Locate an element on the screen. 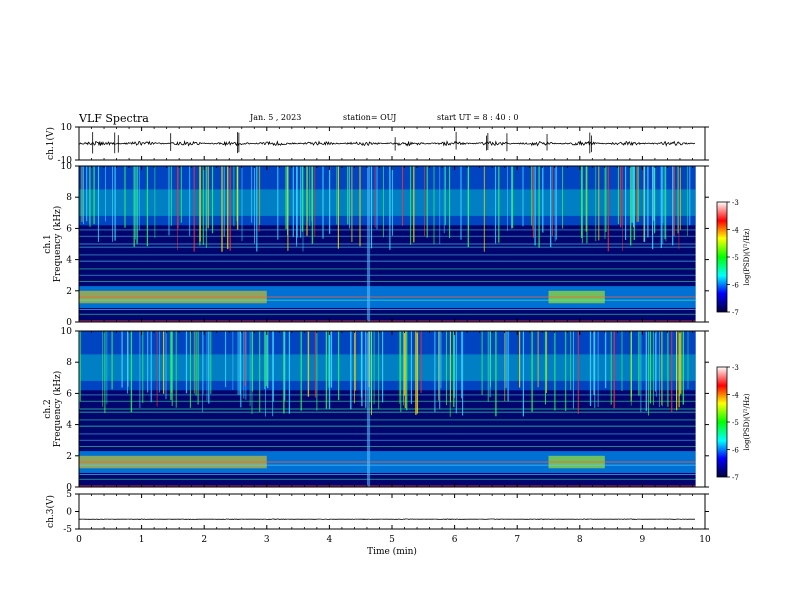 This screenshot has height=612, width=792. ch2-spectrogram-colorbar-tick-label: -4 is located at coordinates (735, 396).